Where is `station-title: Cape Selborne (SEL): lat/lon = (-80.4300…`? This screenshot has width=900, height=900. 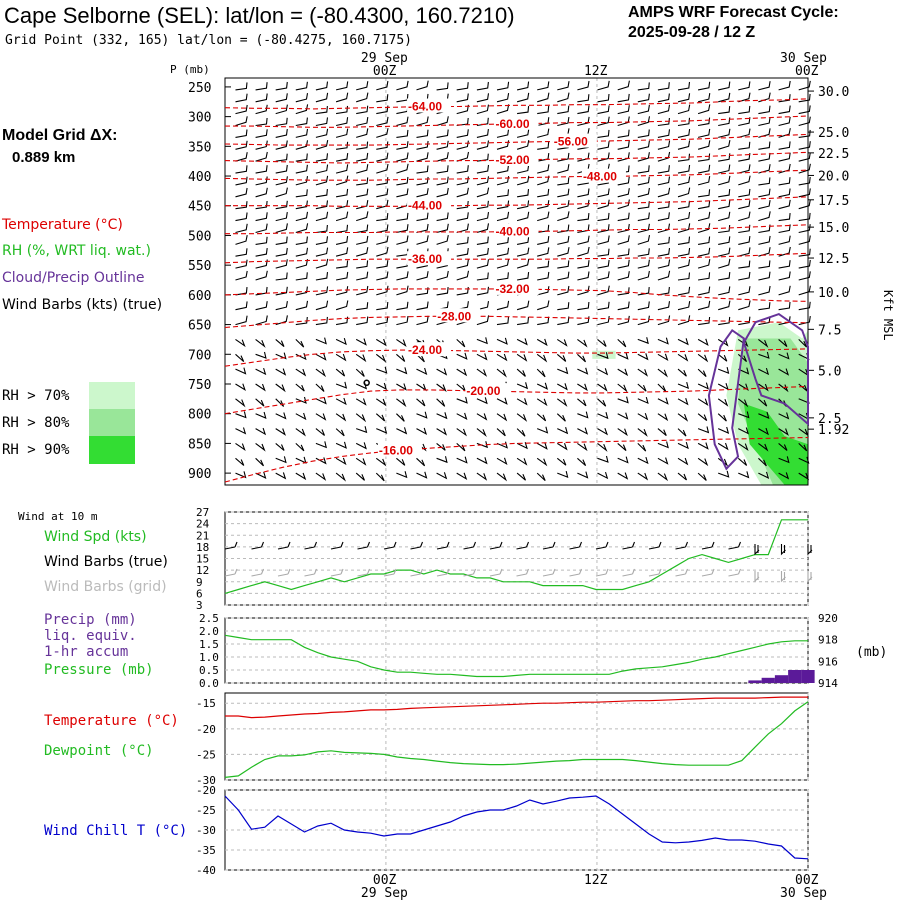 station-title: Cape Selborne (SEL): lat/lon = (-80.4300… is located at coordinates (259, 15).